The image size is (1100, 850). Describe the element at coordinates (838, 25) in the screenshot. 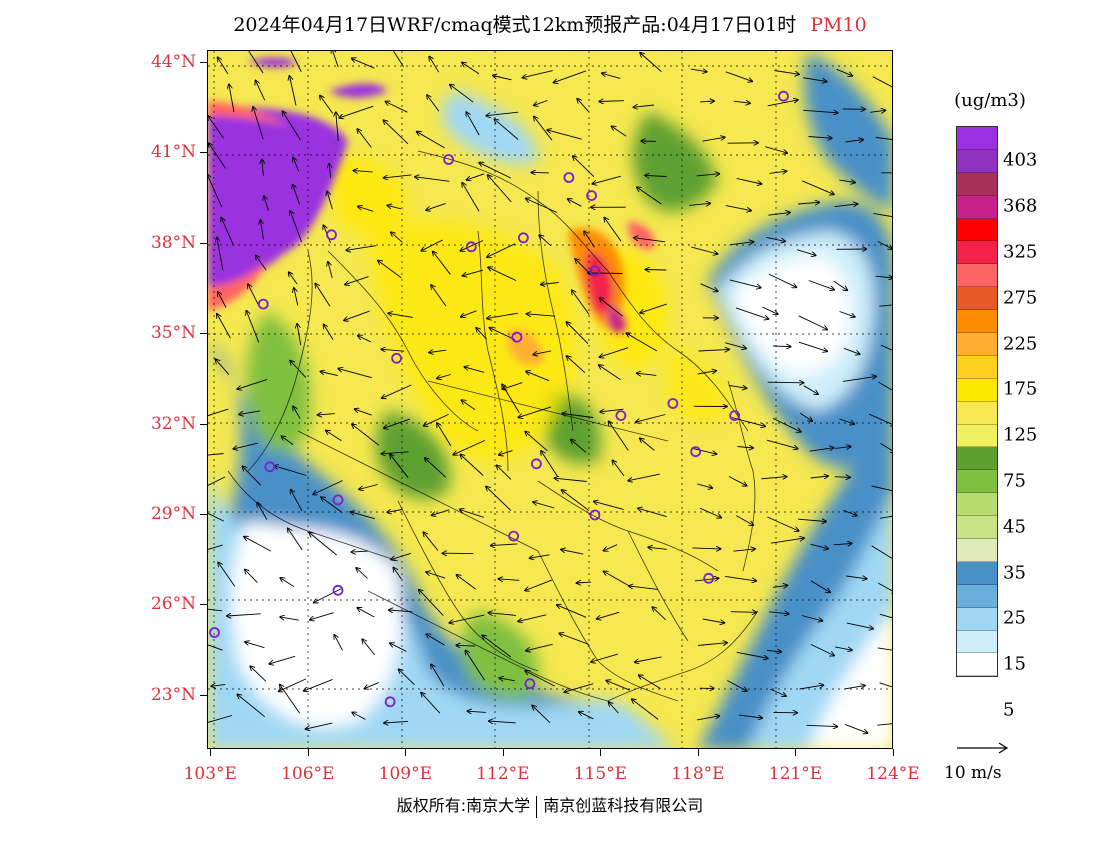

I see `title-pollutant: PM10` at that location.